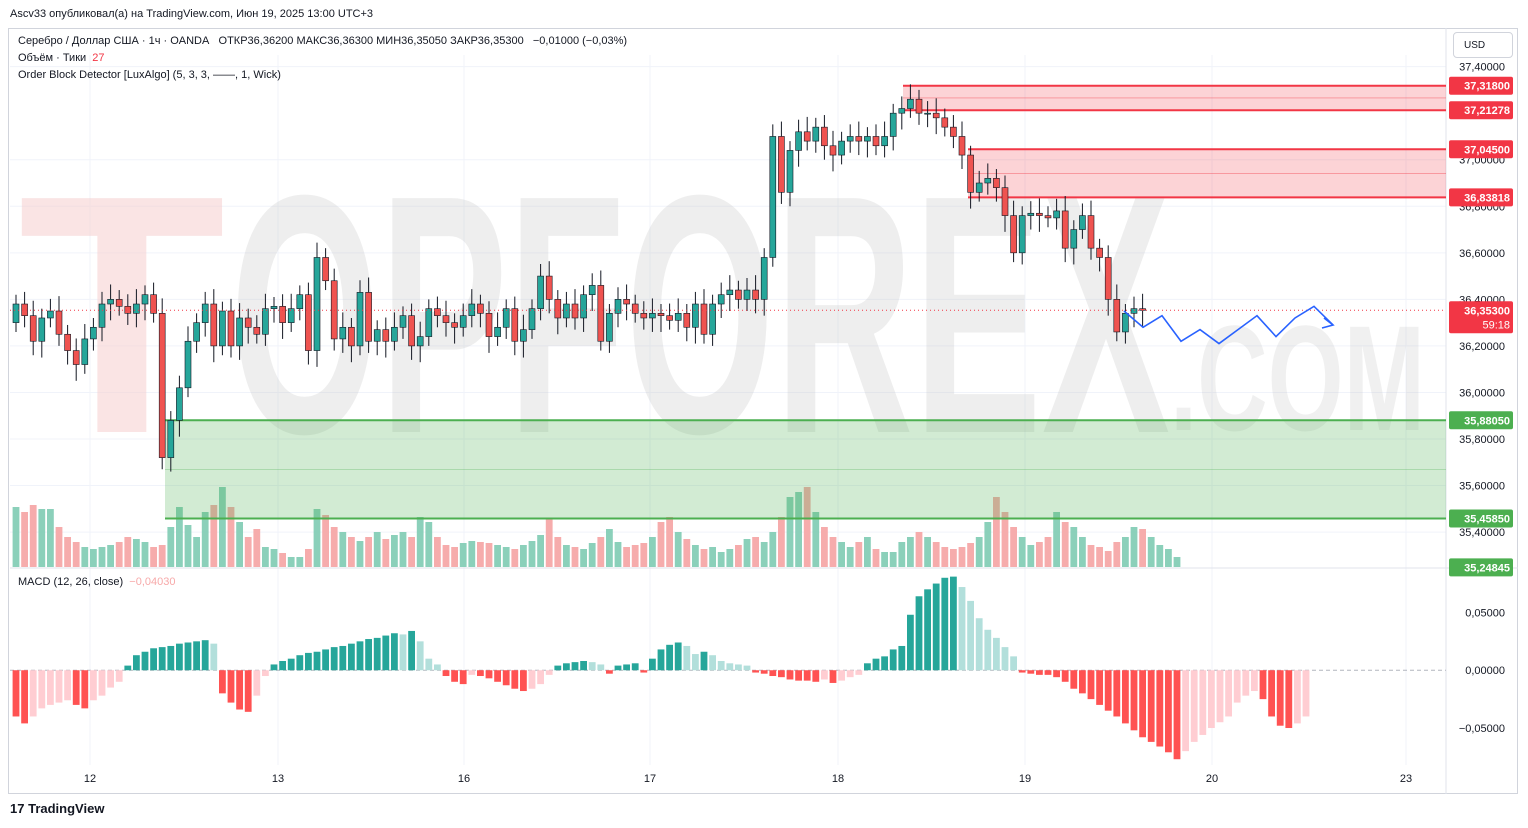 The height and width of the screenshot is (828, 1528). Describe the element at coordinates (96, 582) in the screenshot. I see `legend-macd: MACD (12, 26, close) −0,04030` at that location.